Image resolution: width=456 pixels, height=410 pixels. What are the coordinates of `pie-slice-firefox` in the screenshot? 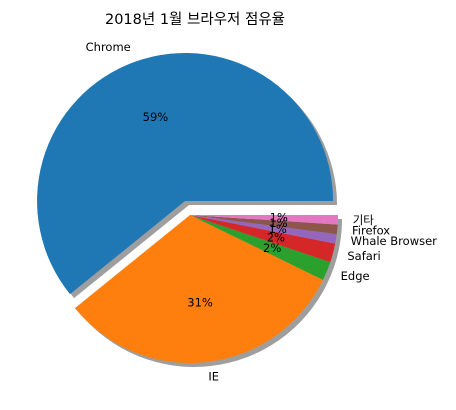 It's located at (264, 225).